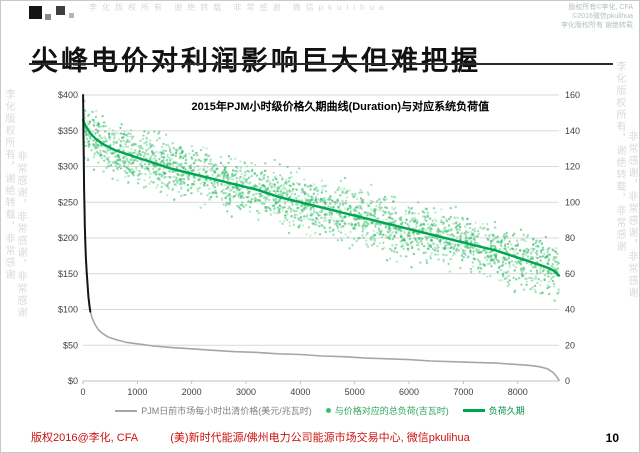 Image resolution: width=640 pixels, height=453 pixels. What do you see at coordinates (572, 167) in the screenshot?
I see `svg-text: 120` at bounding box center [572, 167].